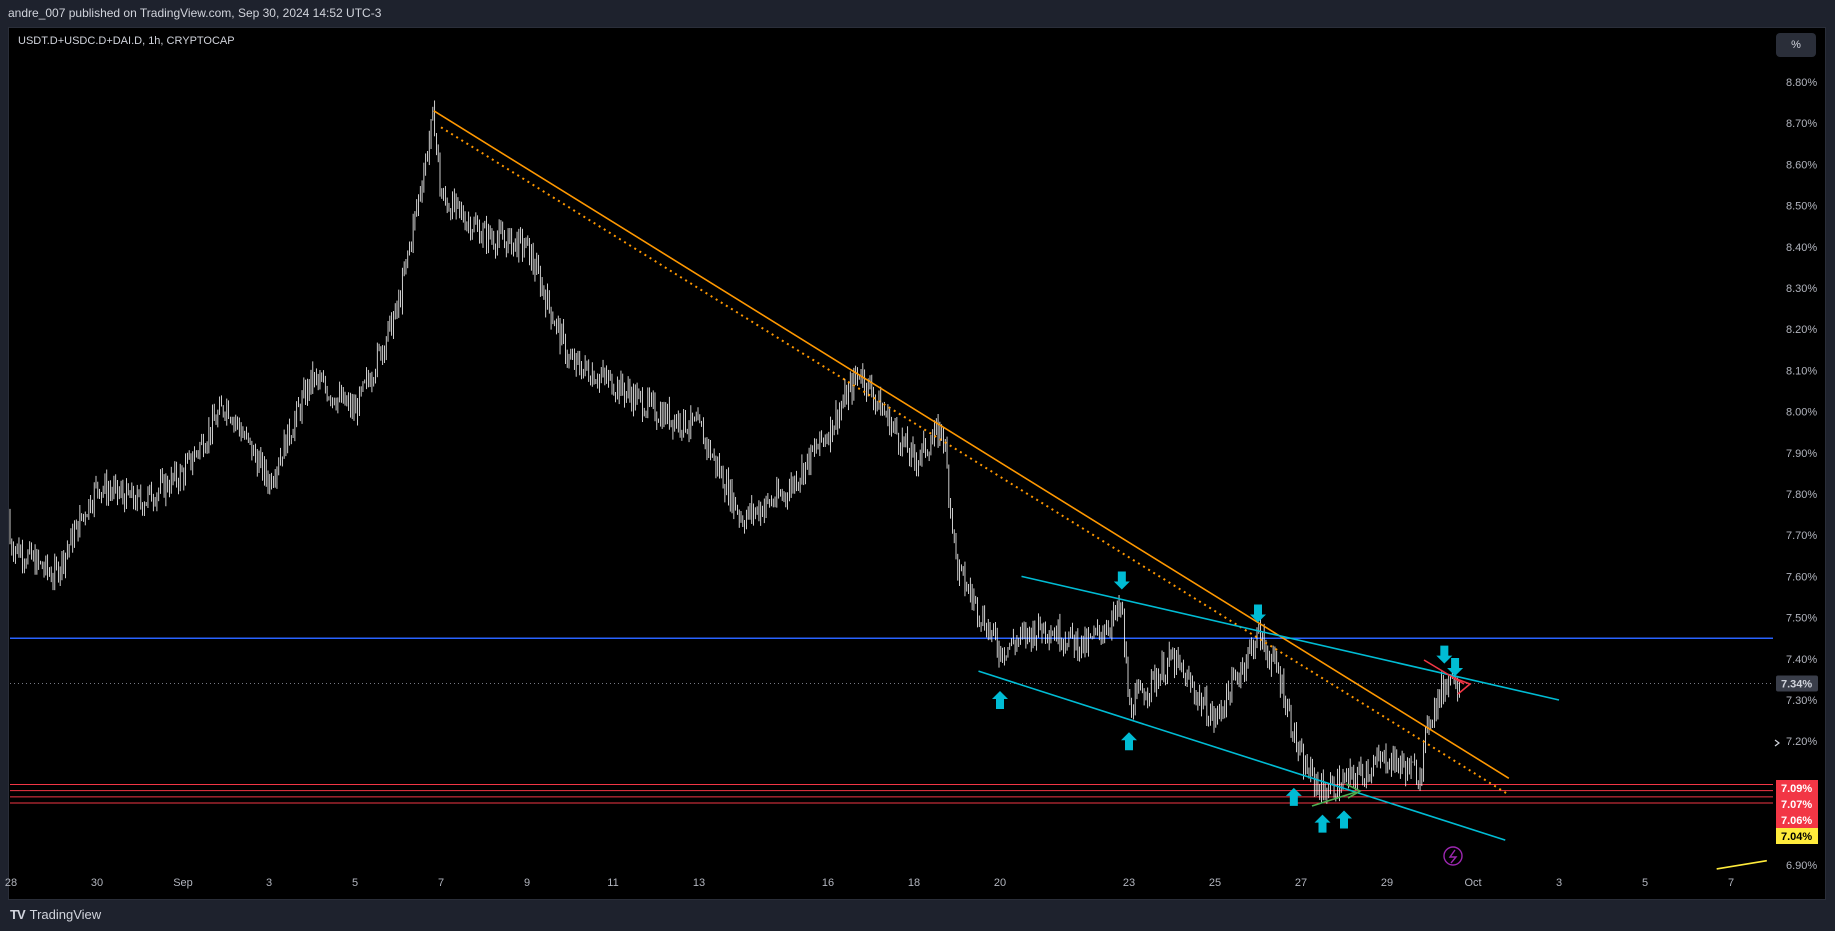  What do you see at coordinates (1387, 883) in the screenshot?
I see `x-tick-label: 29` at bounding box center [1387, 883].